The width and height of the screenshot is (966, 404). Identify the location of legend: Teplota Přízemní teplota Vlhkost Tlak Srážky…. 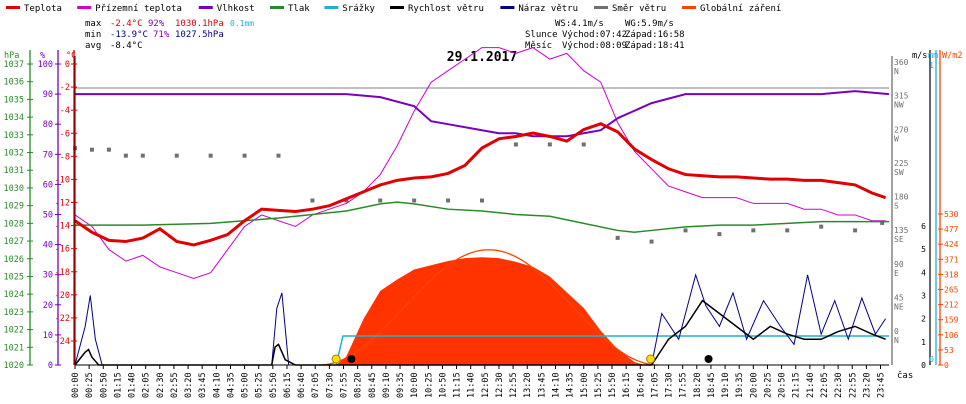
(393, 9).